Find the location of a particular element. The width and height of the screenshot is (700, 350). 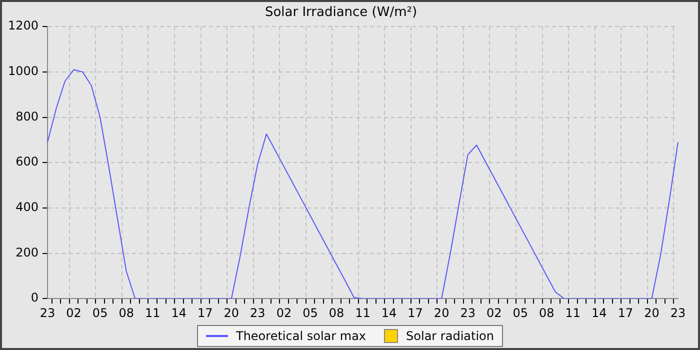

y-tick-label: 0 is located at coordinates (34, 297).